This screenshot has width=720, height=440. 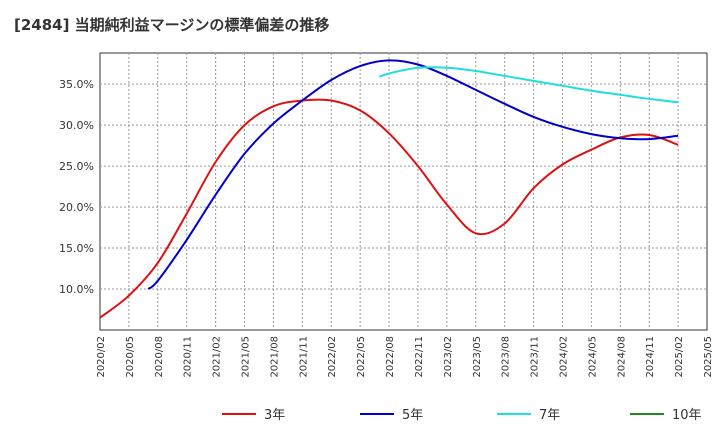 I want to click on x-tick-label: 2024/05, so click(x=592, y=357).